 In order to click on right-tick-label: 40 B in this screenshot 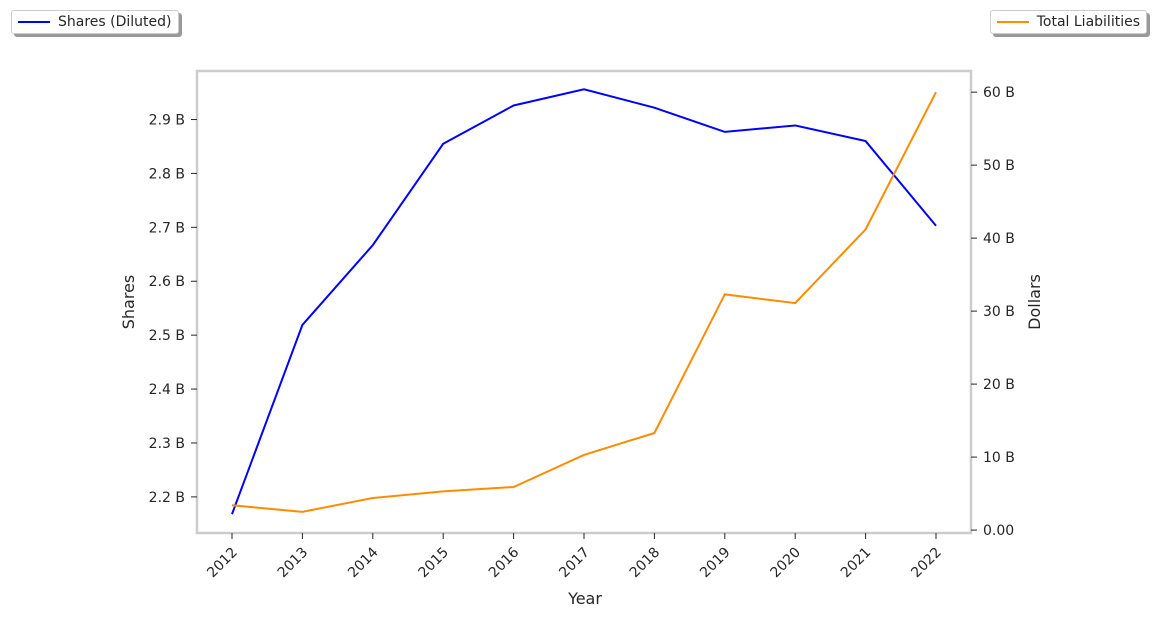, I will do `click(999, 239)`.